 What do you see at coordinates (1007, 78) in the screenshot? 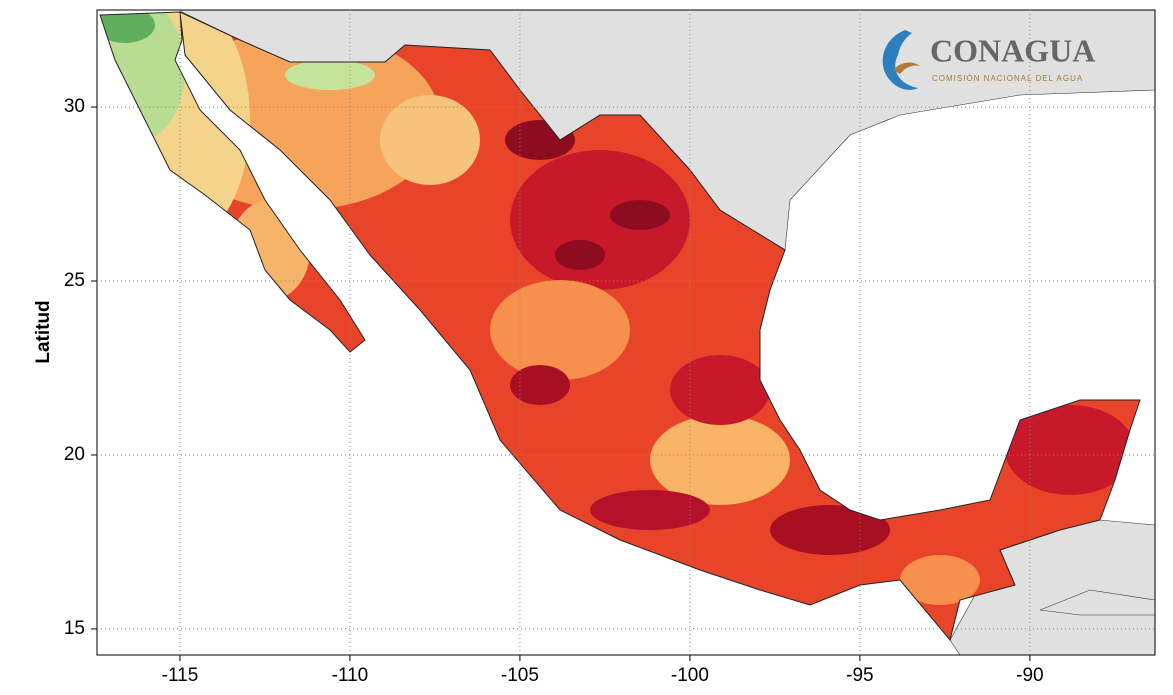
I see `logo-subtitle: COMISIÓN NACIONAL DEL AGUA` at bounding box center [1007, 78].